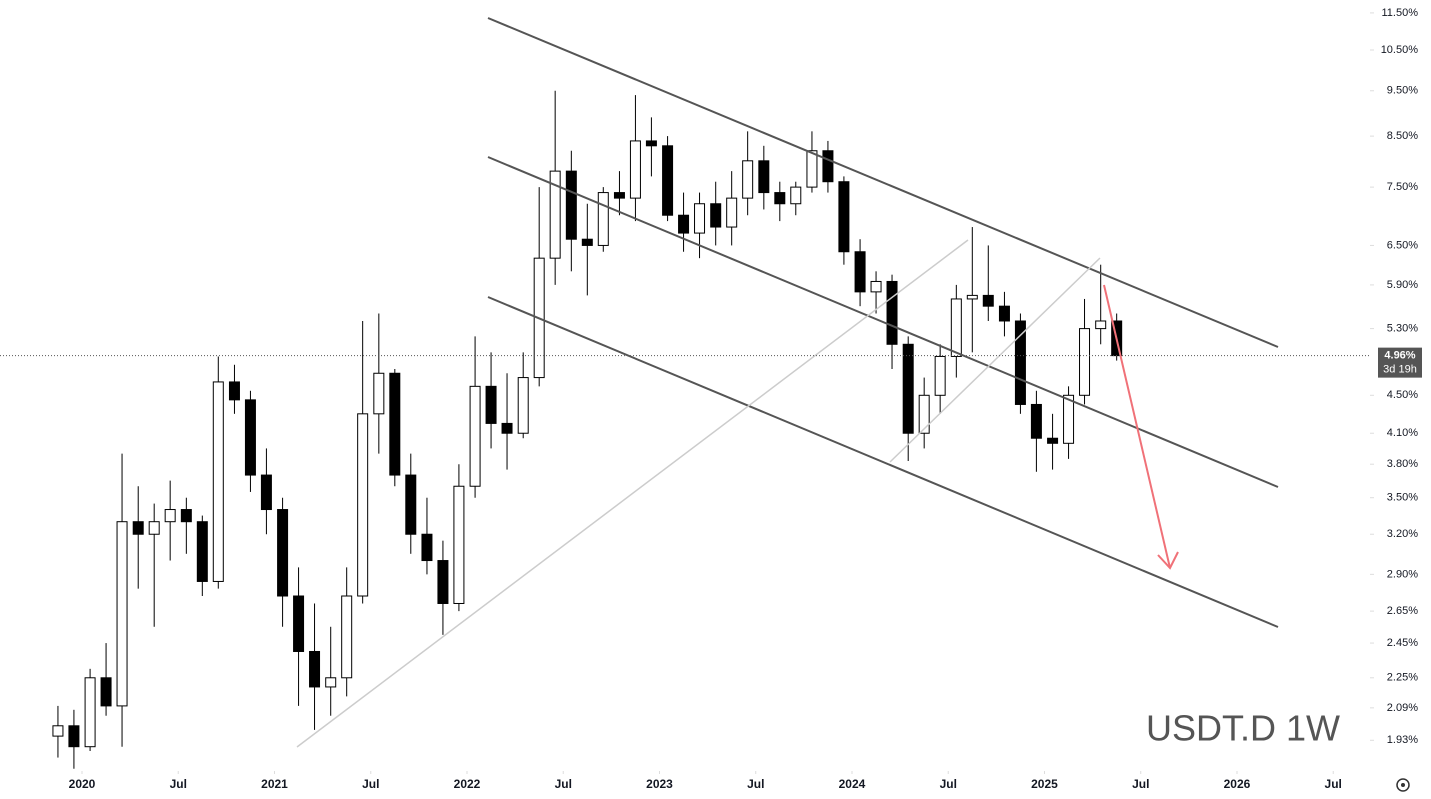 This screenshot has width=1431, height=799. I want to click on x-tick-label: 2021, so click(274, 784).